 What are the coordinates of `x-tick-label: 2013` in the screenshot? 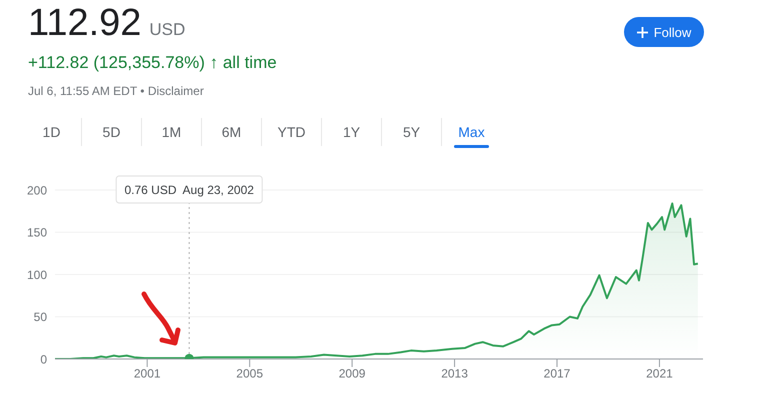 It's located at (454, 373).